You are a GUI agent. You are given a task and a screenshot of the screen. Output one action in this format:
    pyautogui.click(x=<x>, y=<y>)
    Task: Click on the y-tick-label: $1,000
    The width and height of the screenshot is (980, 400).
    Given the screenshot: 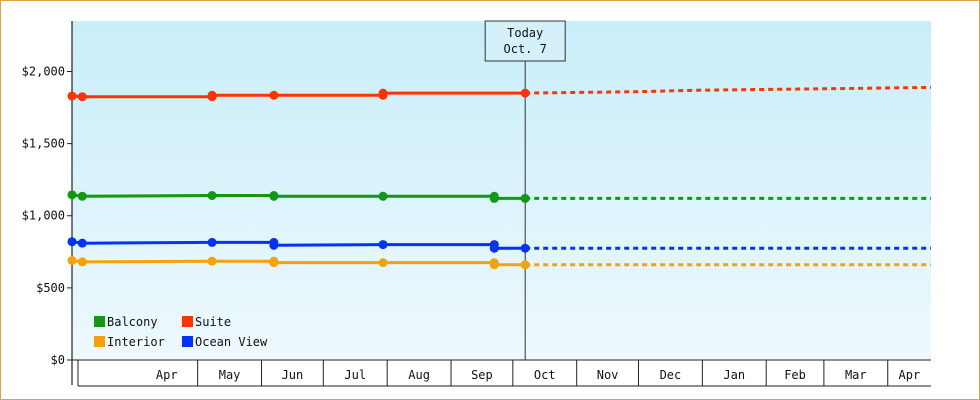 What is the action you would take?
    pyautogui.click(x=43, y=216)
    